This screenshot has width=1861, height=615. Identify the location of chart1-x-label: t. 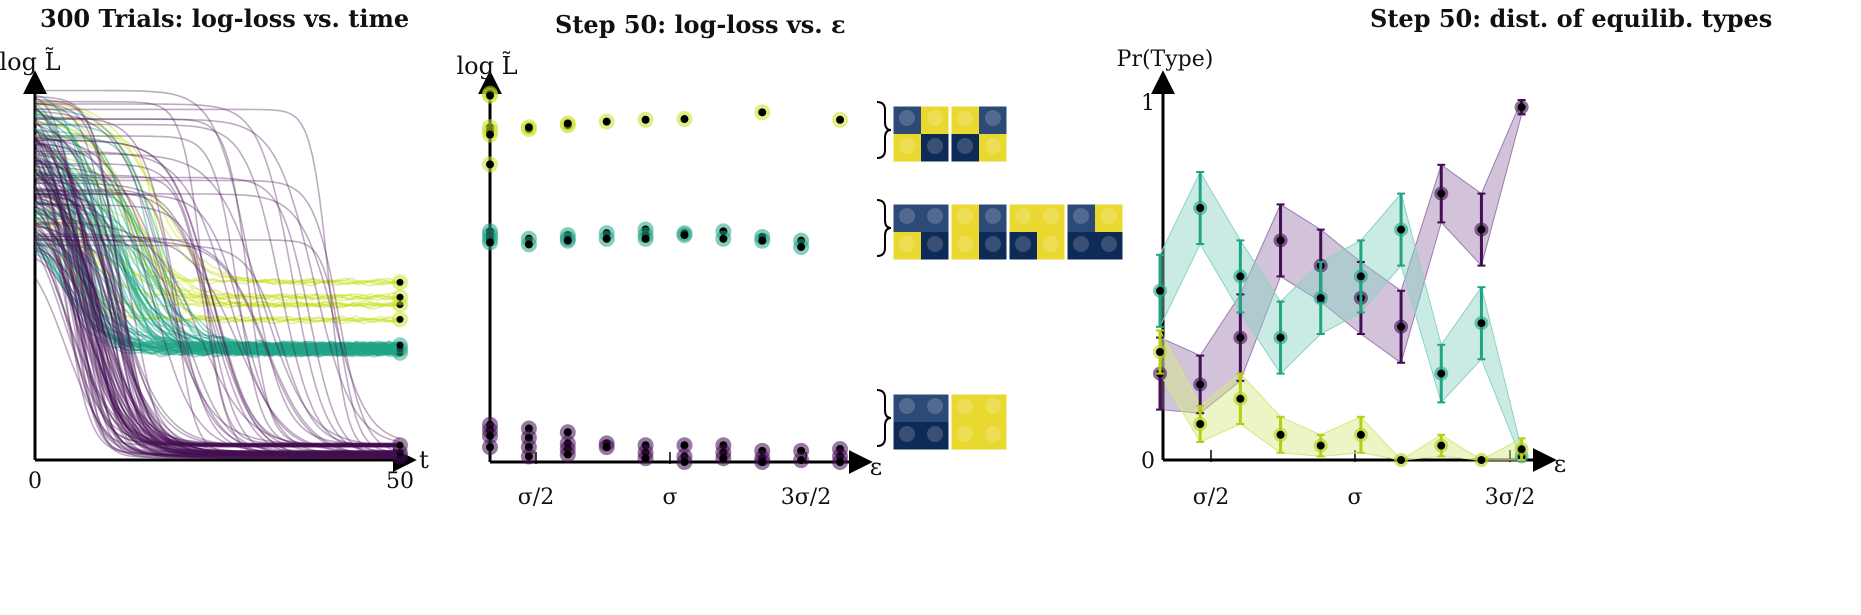
(424, 460).